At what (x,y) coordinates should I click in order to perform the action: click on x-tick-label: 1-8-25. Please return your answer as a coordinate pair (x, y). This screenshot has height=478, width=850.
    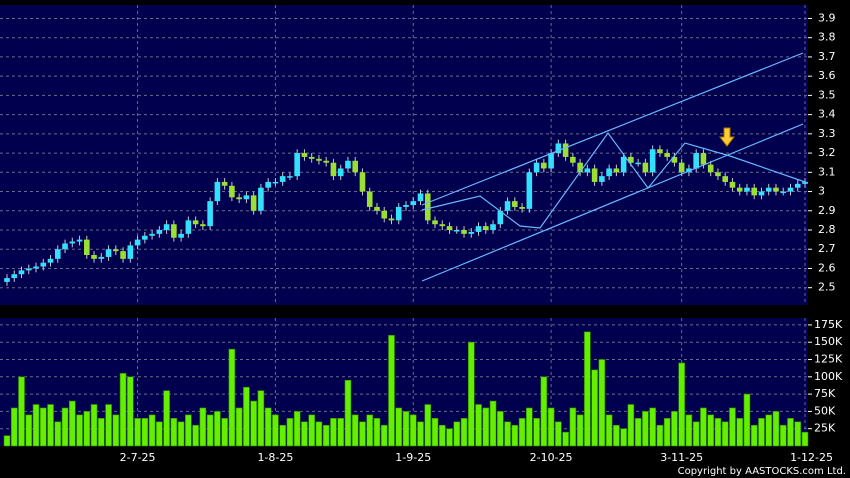
    Looking at the image, I should click on (275, 457).